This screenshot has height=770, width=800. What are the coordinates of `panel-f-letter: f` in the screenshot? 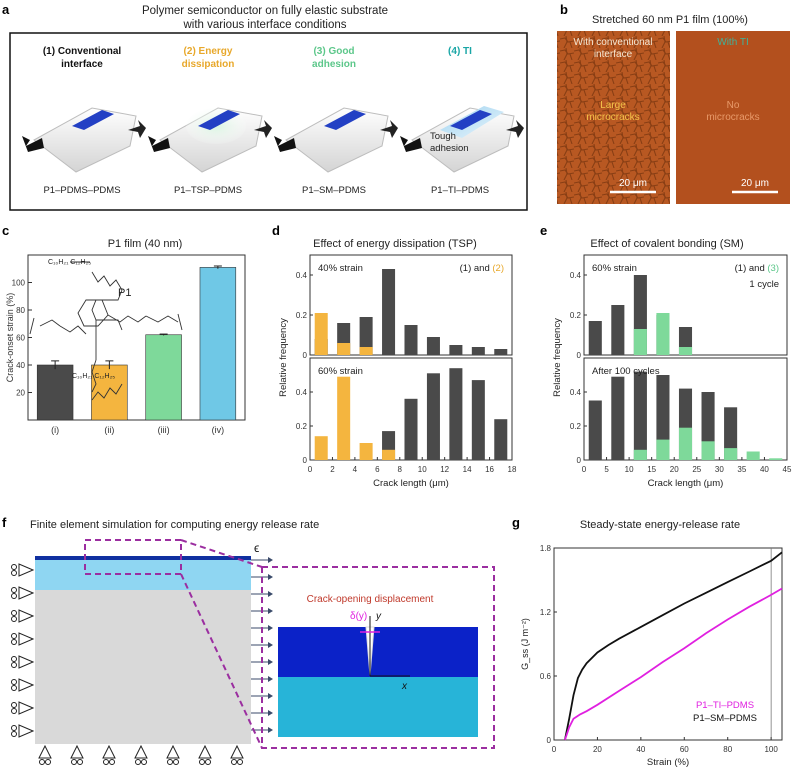 It's located at (4, 522).